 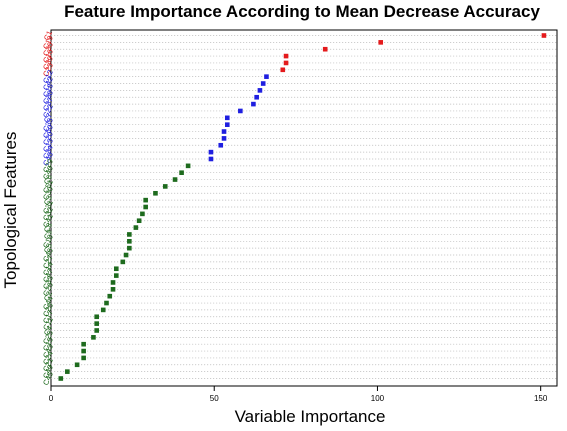 What do you see at coordinates (48, 200) in the screenshot?
I see `category-label: C3` at bounding box center [48, 200].